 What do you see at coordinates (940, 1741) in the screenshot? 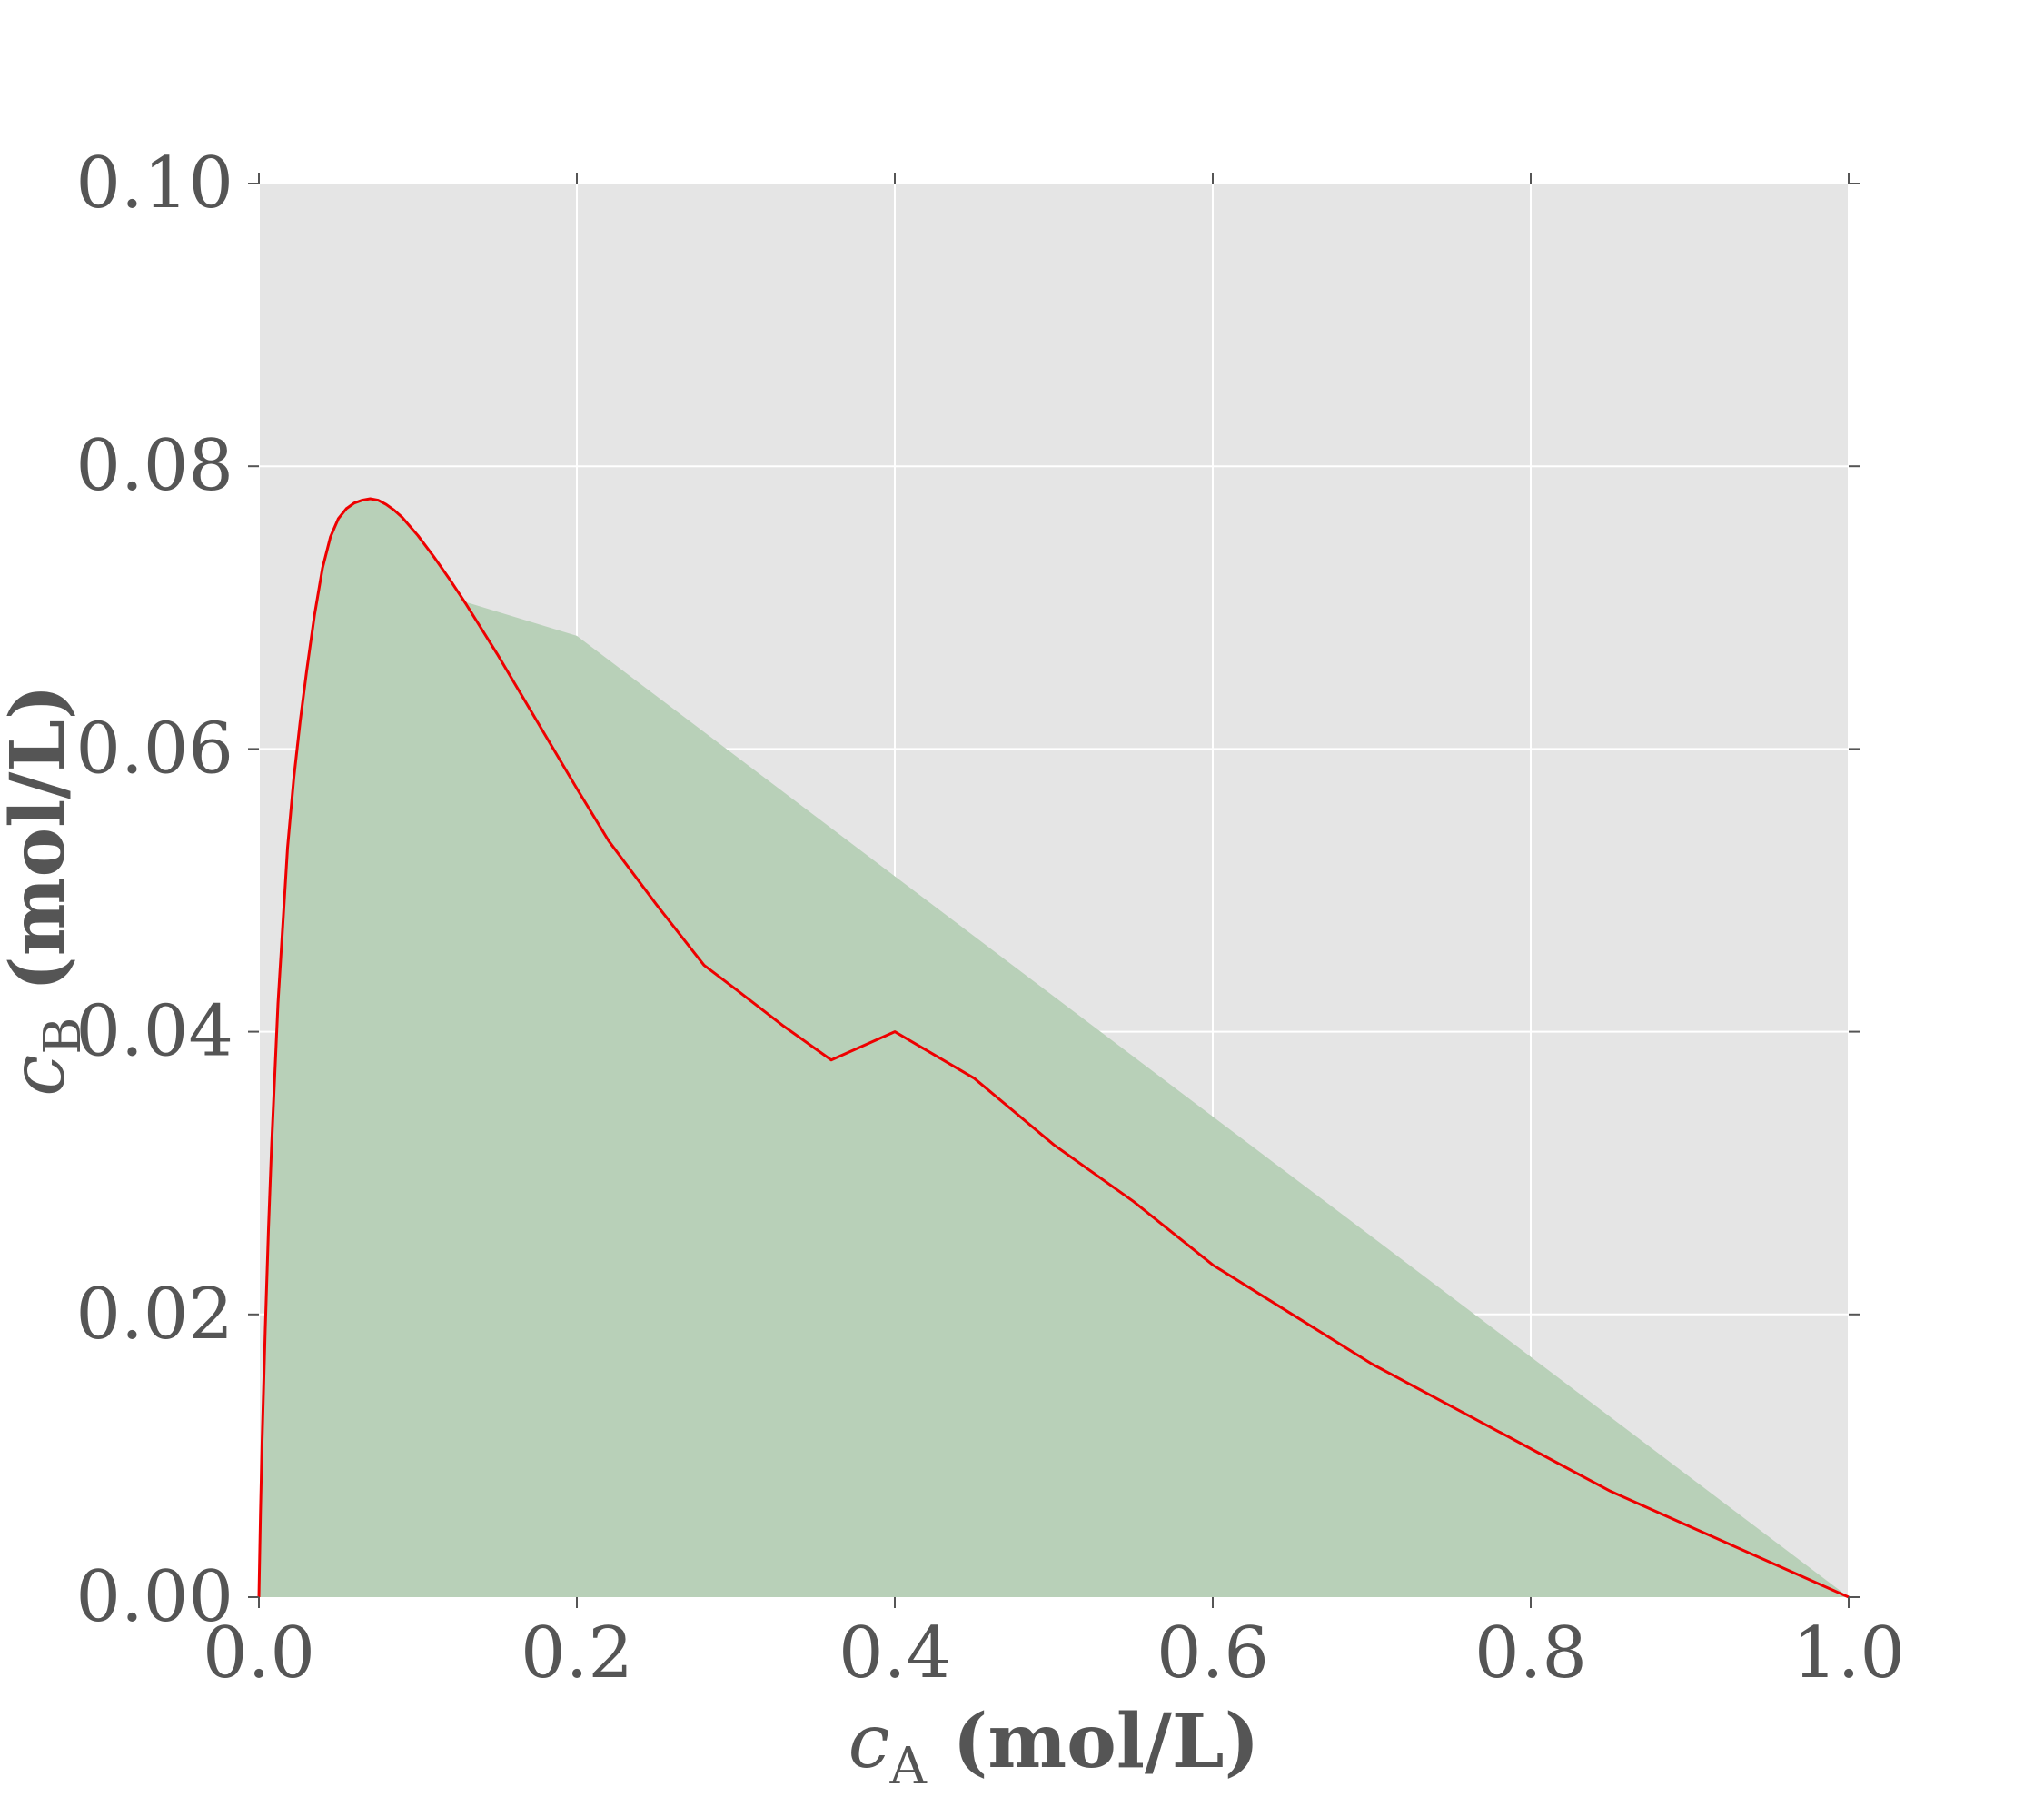
I see `x-axis-title-unit` at bounding box center [940, 1741].